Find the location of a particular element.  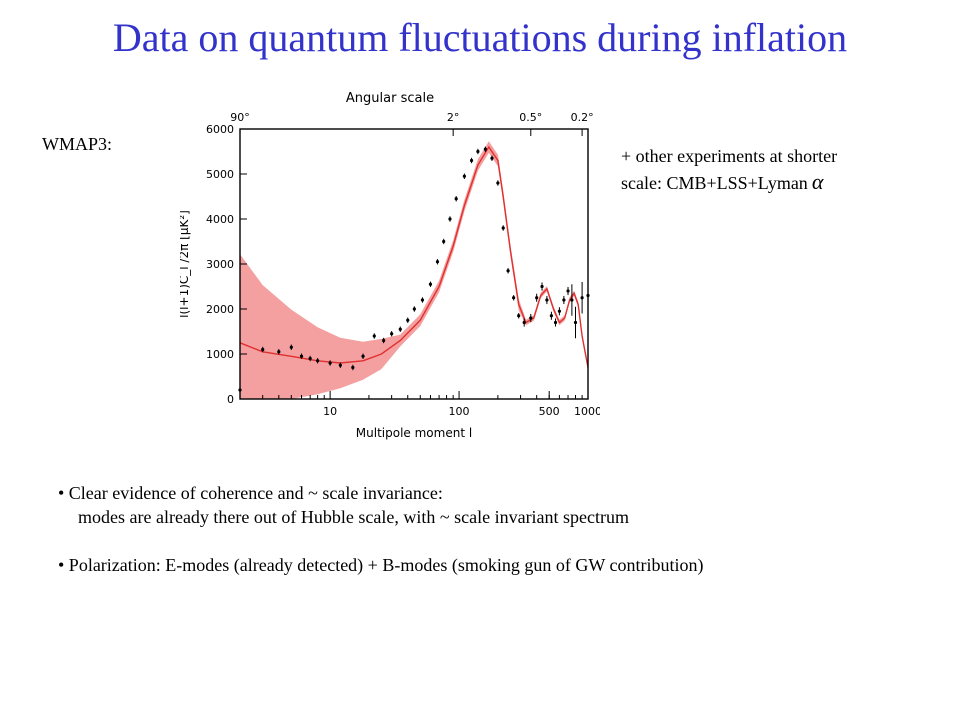

experiments-note-line2-text: scale: CMB+LSS+Lyman is located at coordinates (714, 183).